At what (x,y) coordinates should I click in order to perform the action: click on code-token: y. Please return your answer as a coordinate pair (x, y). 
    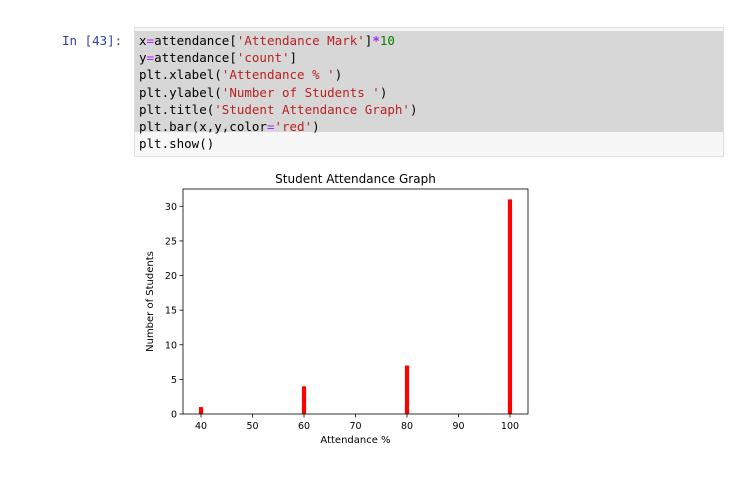
    Looking at the image, I should click on (143, 58).